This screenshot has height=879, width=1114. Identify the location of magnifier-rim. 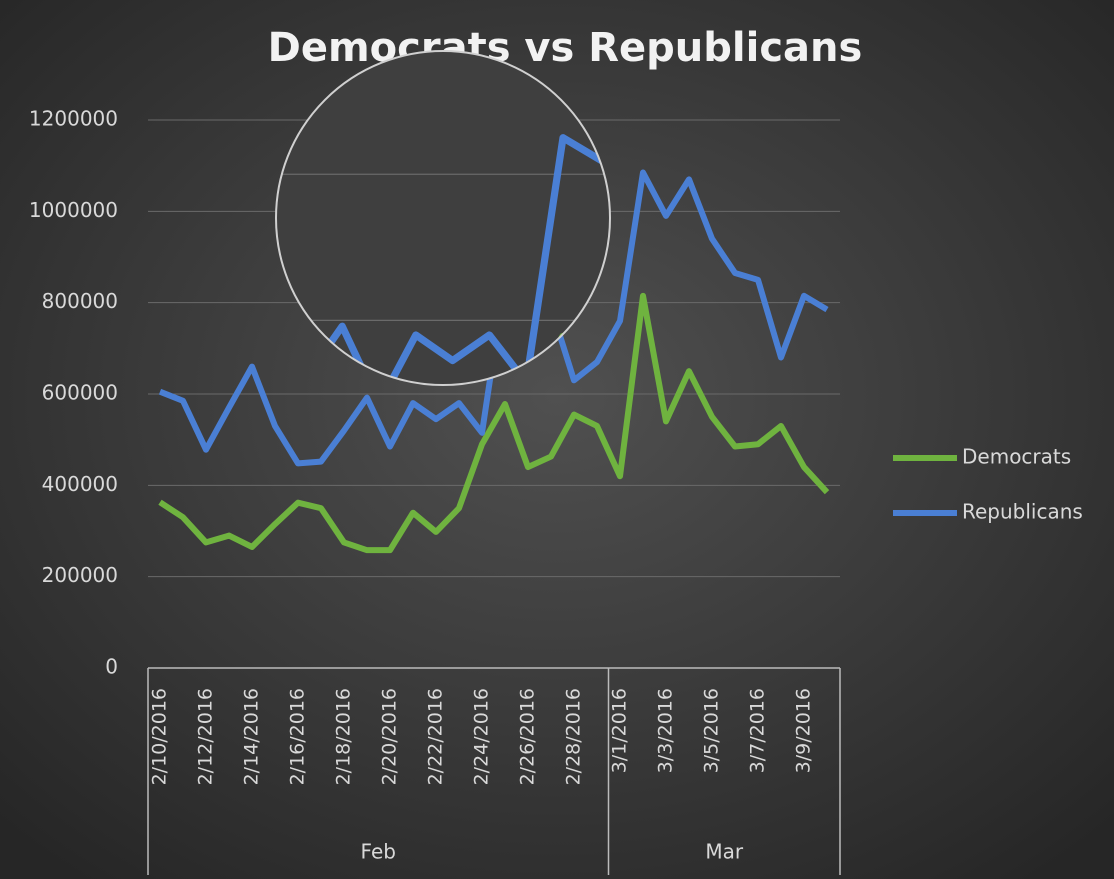
(443, 218).